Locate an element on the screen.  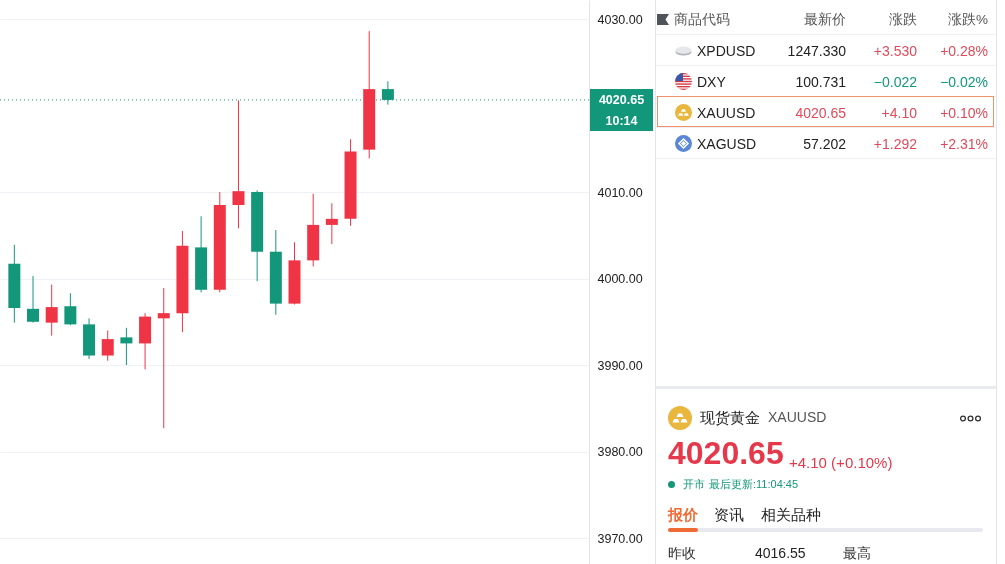
y-tick-label: 3980.00 is located at coordinates (620, 452).